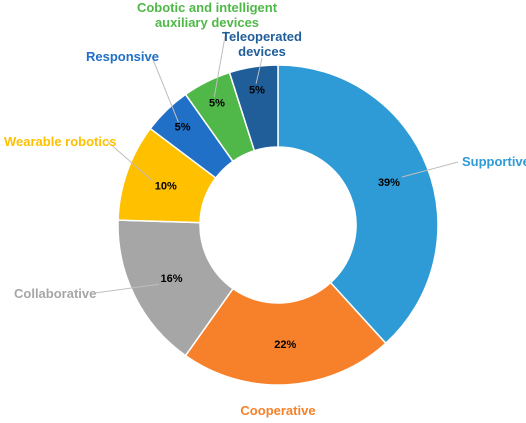 The image size is (526, 423). What do you see at coordinates (253, 108) in the screenshot?
I see `slice-teleoperated-devices` at bounding box center [253, 108].